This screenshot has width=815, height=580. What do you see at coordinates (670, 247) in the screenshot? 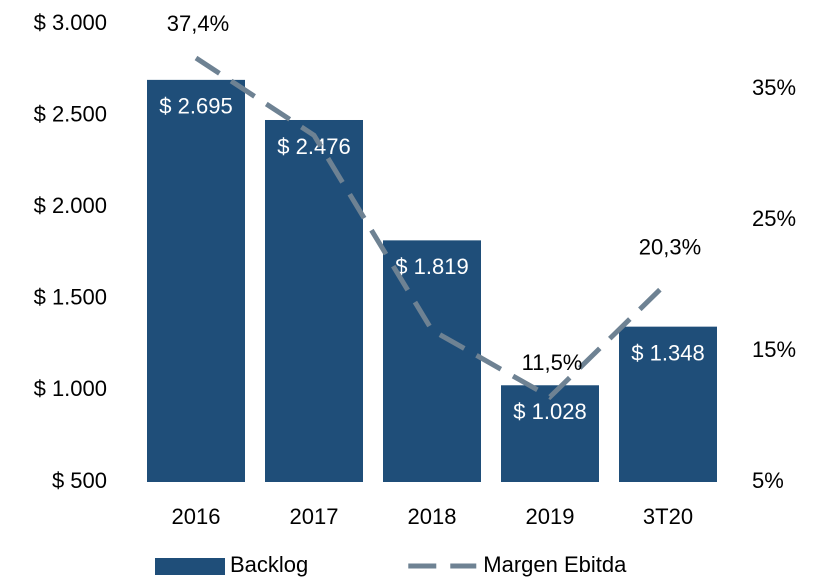
I see `data-label: 20,3%` at bounding box center [670, 247].